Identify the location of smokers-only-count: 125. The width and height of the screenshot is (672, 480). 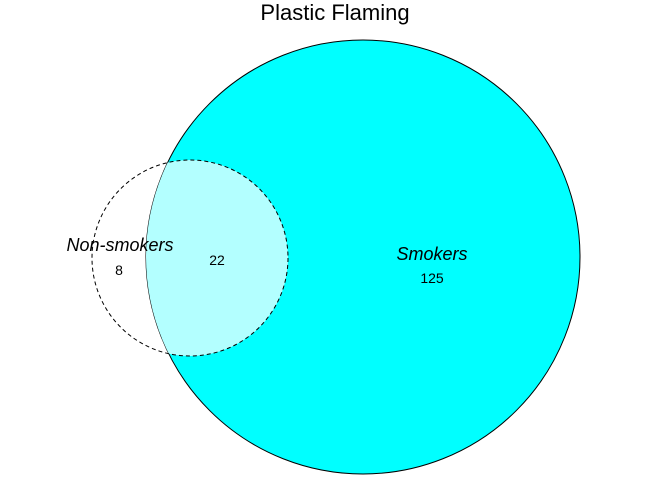
(432, 278).